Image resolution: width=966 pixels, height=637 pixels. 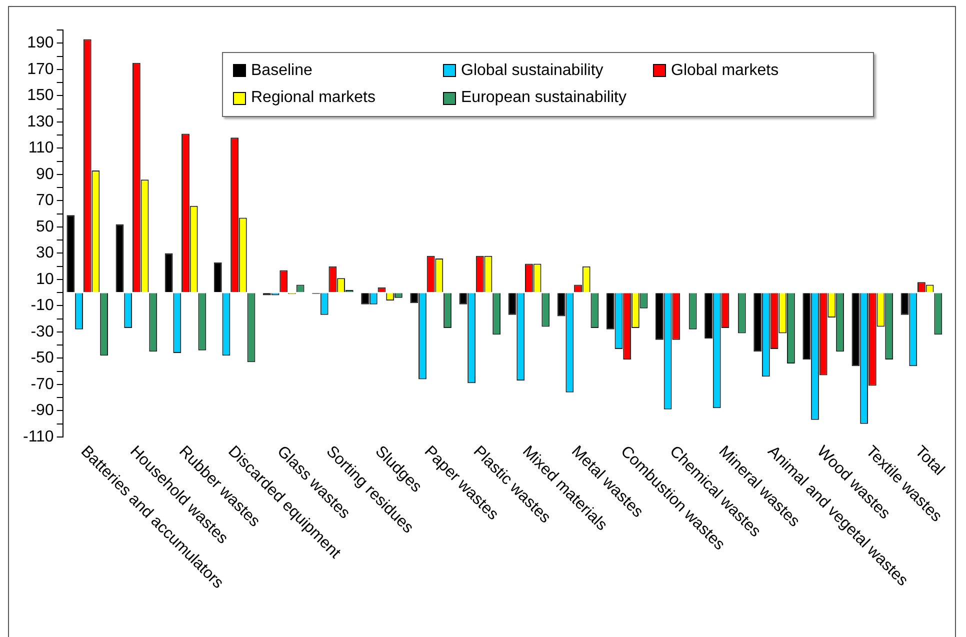 I want to click on y-tick-label: 130, so click(x=40, y=121).